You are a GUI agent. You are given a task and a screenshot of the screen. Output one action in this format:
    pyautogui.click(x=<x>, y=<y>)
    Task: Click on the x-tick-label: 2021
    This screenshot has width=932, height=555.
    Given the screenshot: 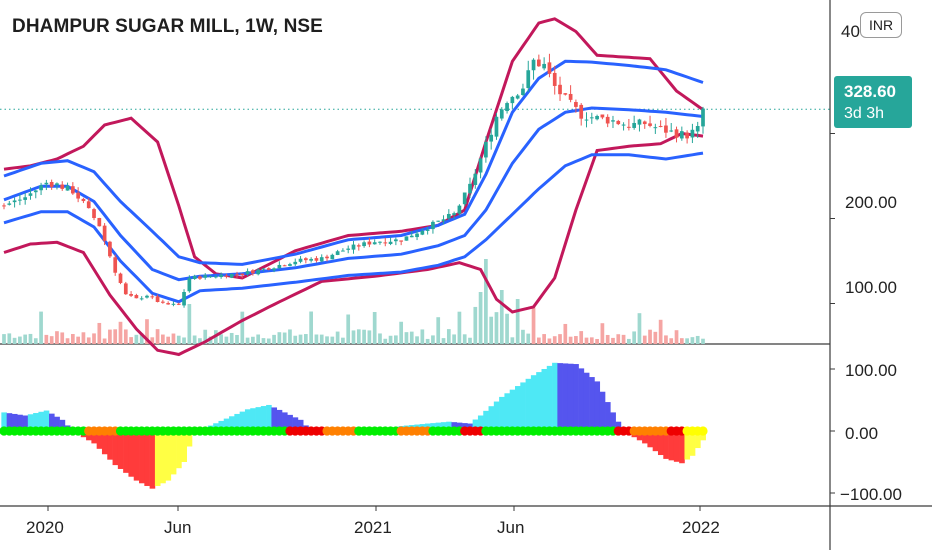 What is the action you would take?
    pyautogui.click(x=373, y=527)
    